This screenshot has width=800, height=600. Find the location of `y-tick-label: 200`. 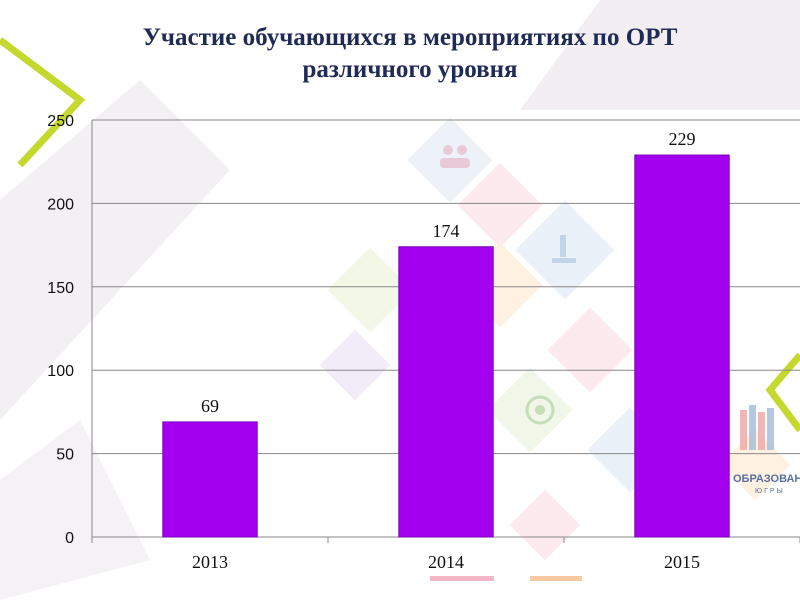

y-tick-label: 200 is located at coordinates (60, 204).